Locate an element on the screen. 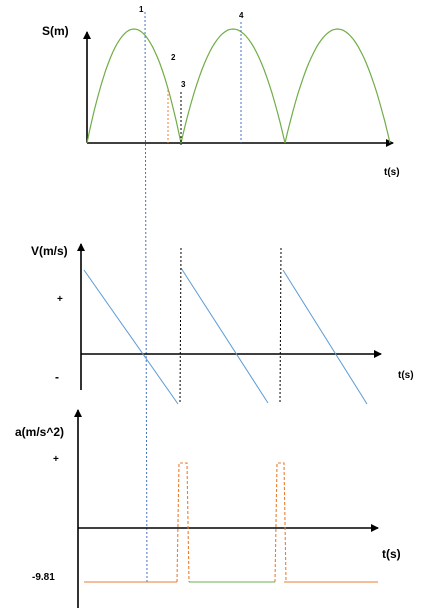 This screenshot has height=612, width=425. velocity-y-label: V(m/s) is located at coordinates (49, 251).